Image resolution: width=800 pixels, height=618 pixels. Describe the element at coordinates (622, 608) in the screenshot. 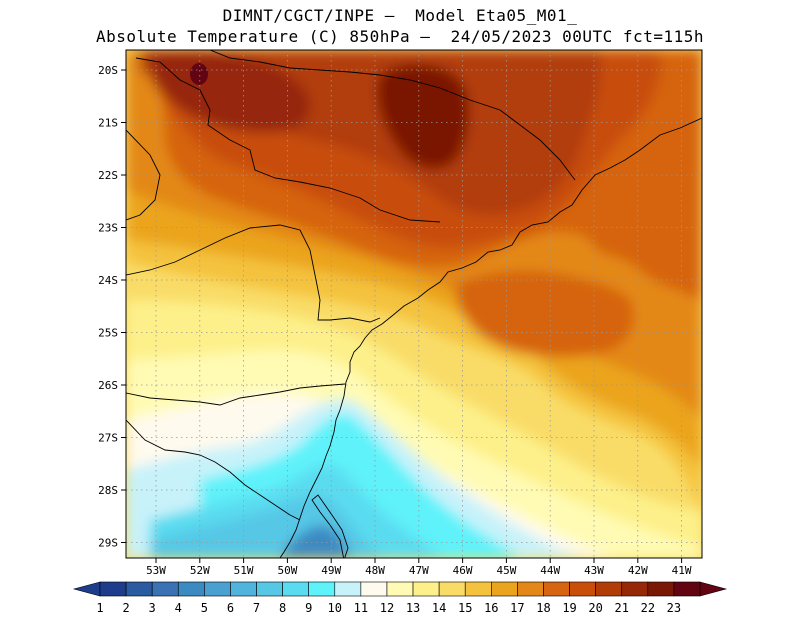

I see `colorbar-label: 21` at that location.